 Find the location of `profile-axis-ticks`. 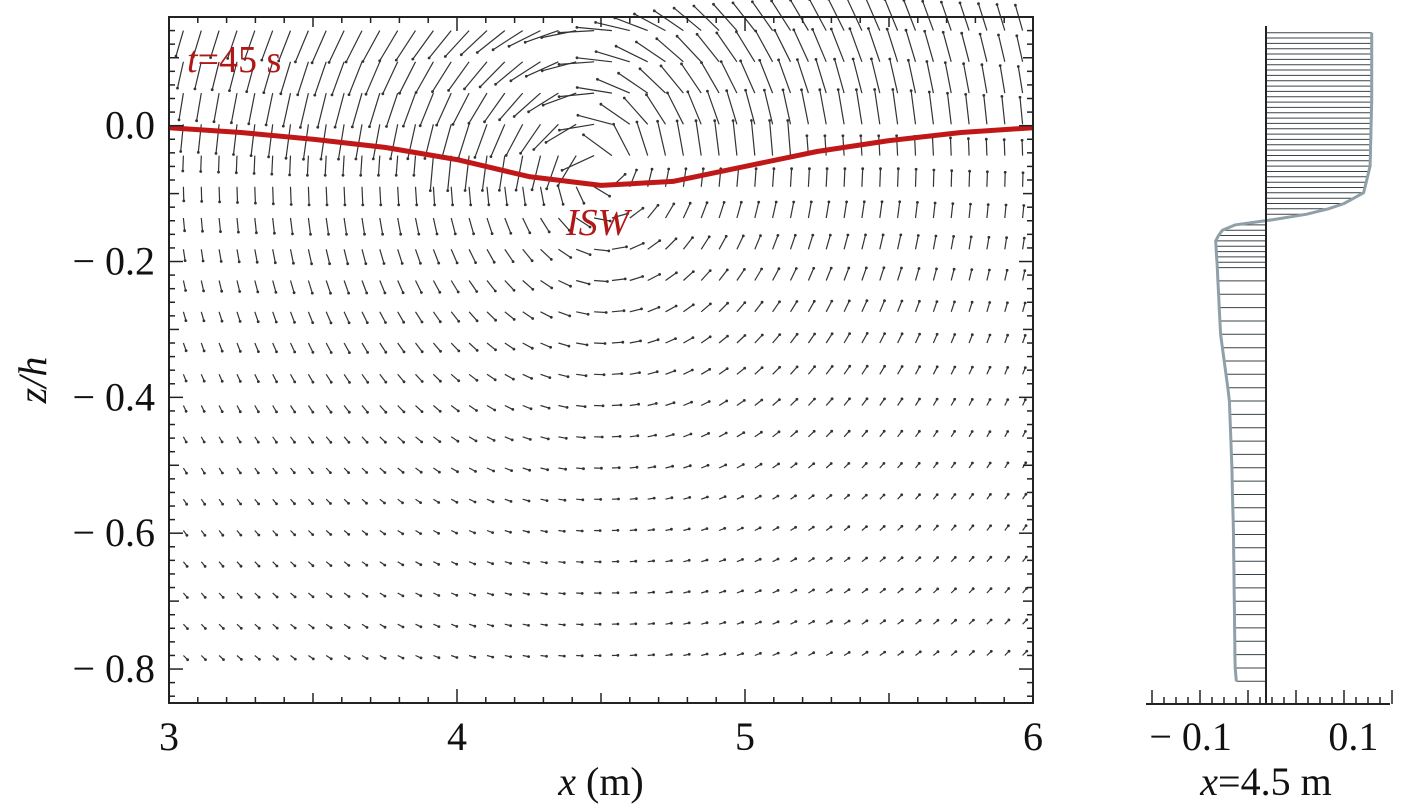

profile-axis-ticks is located at coordinates (1272, 697).